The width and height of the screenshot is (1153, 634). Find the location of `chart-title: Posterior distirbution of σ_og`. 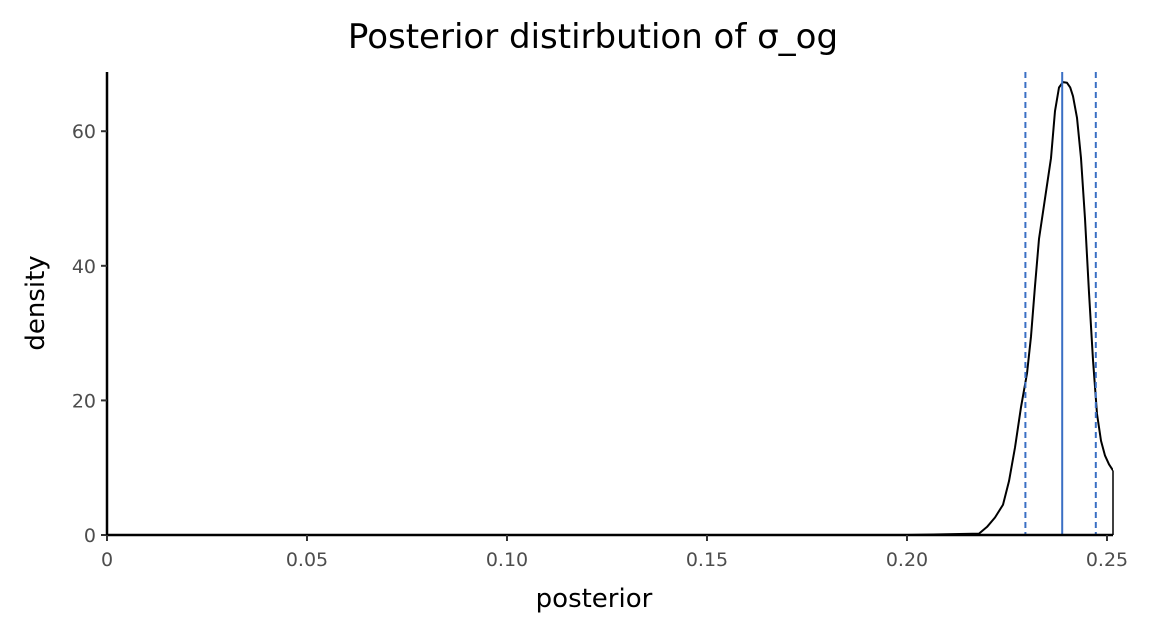

chart-title: Posterior distirbution of σ_og is located at coordinates (593, 37).